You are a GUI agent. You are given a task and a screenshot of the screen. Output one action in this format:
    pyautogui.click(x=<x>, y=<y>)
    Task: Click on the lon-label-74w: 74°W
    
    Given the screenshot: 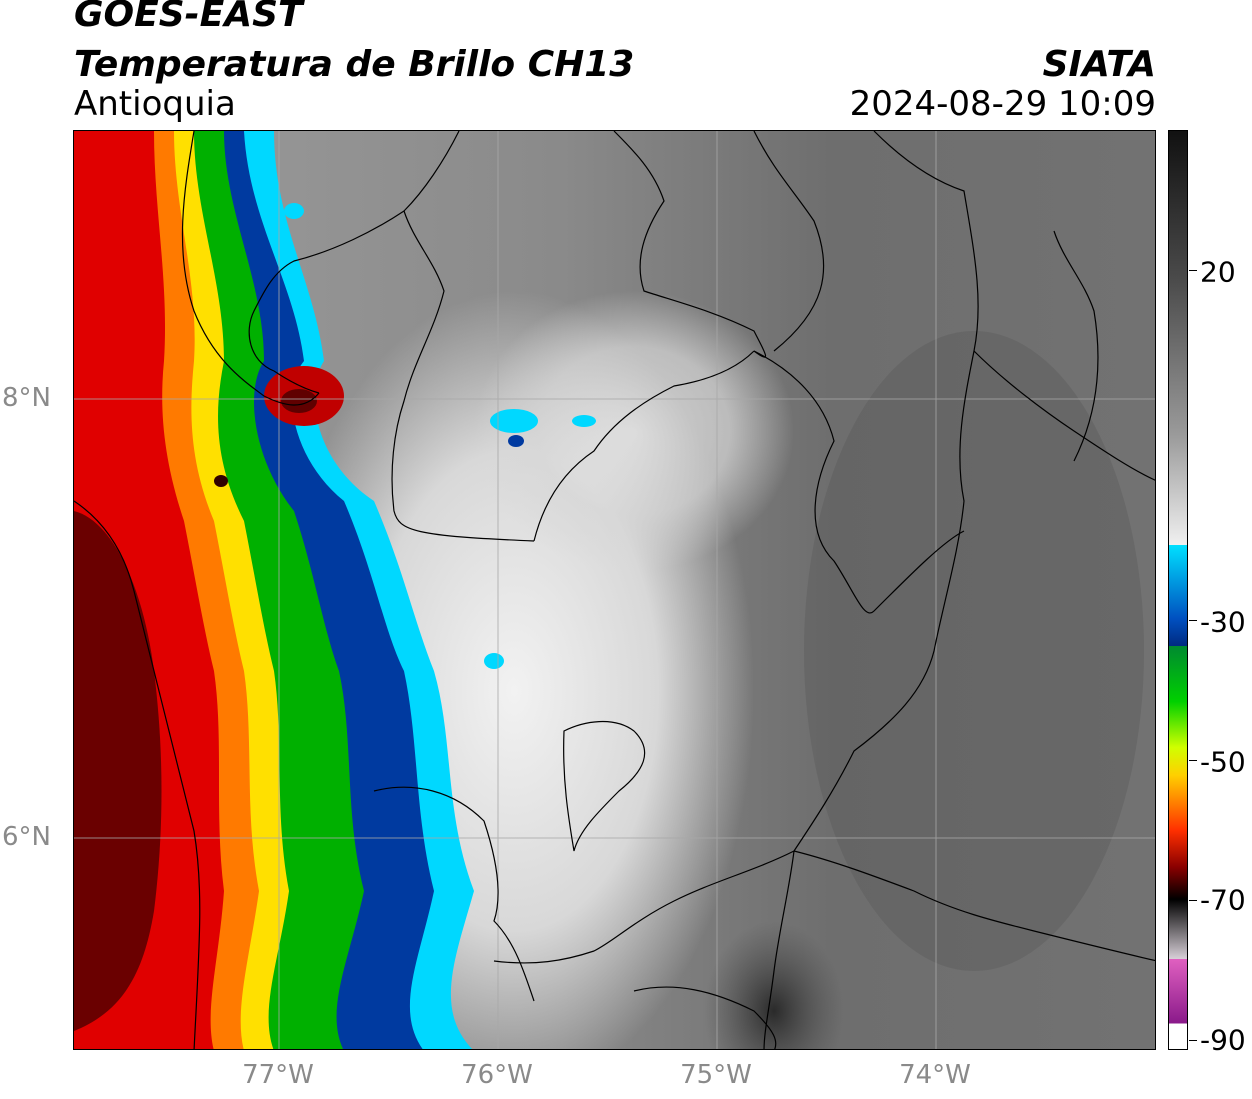 What is the action you would take?
    pyautogui.click(x=935, y=1075)
    